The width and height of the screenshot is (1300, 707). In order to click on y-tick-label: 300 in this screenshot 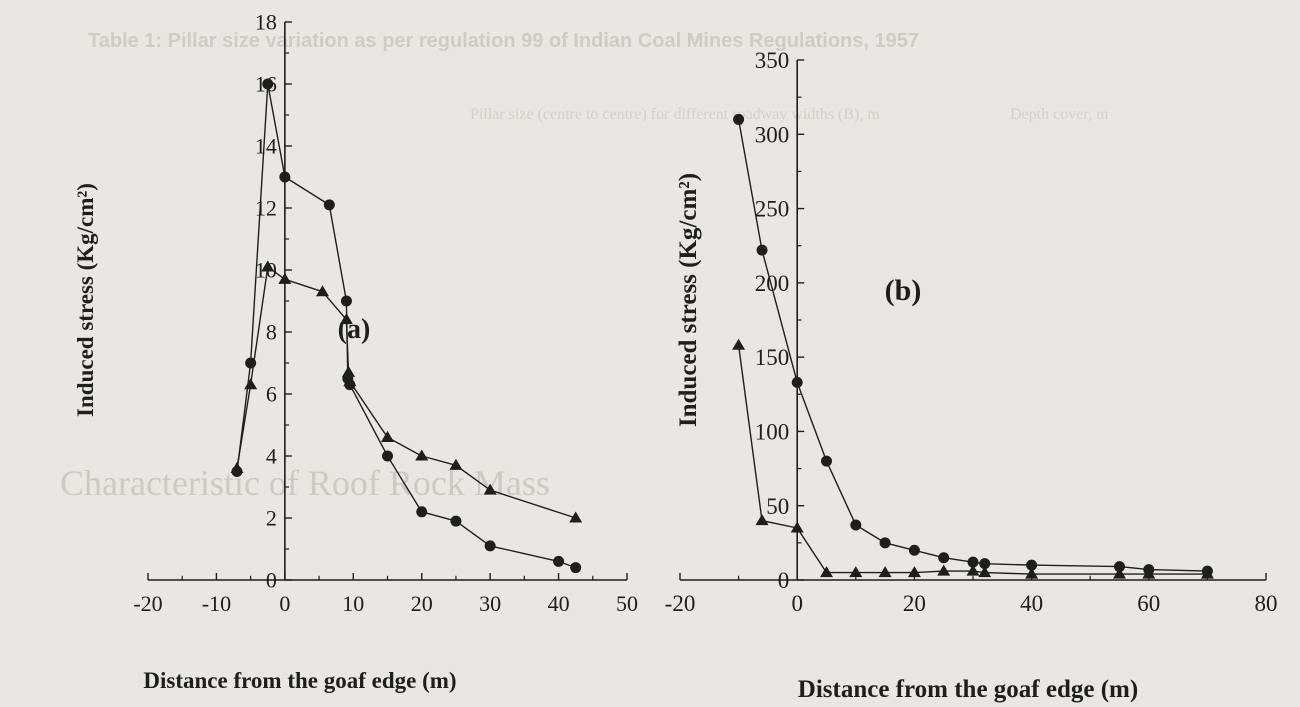, I will do `click(772, 134)`.